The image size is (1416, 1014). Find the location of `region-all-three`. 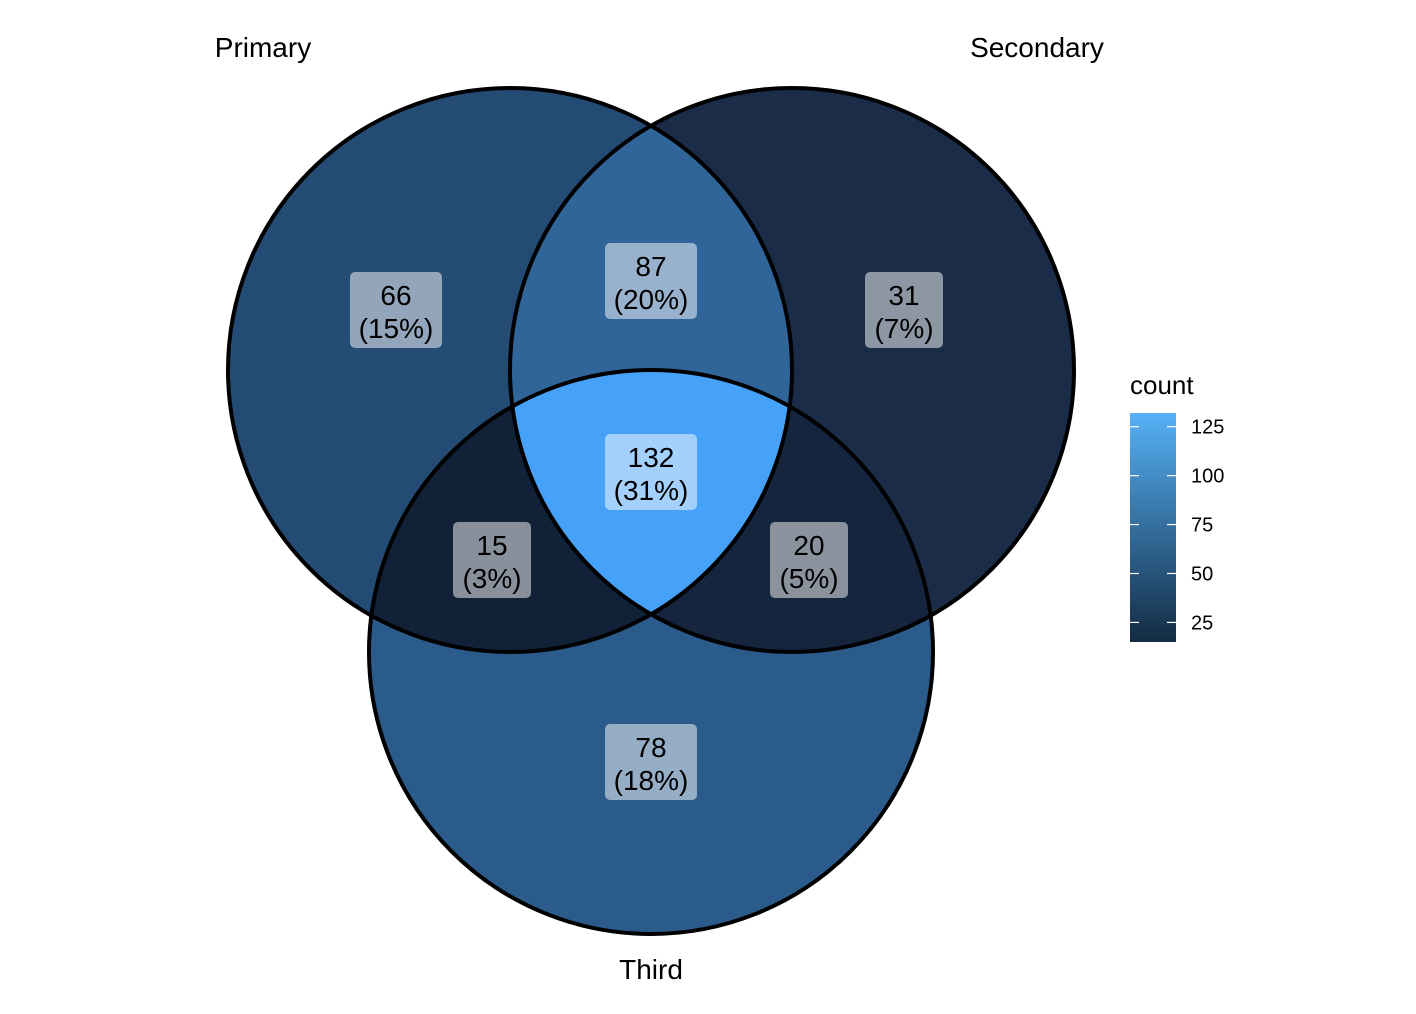

region-all-three is located at coordinates (651, 511).